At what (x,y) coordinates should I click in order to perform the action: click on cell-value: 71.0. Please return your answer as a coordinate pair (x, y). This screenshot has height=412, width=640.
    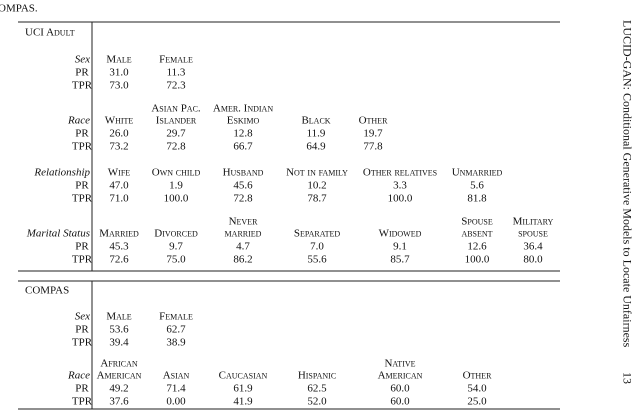
    Looking at the image, I should click on (119, 199).